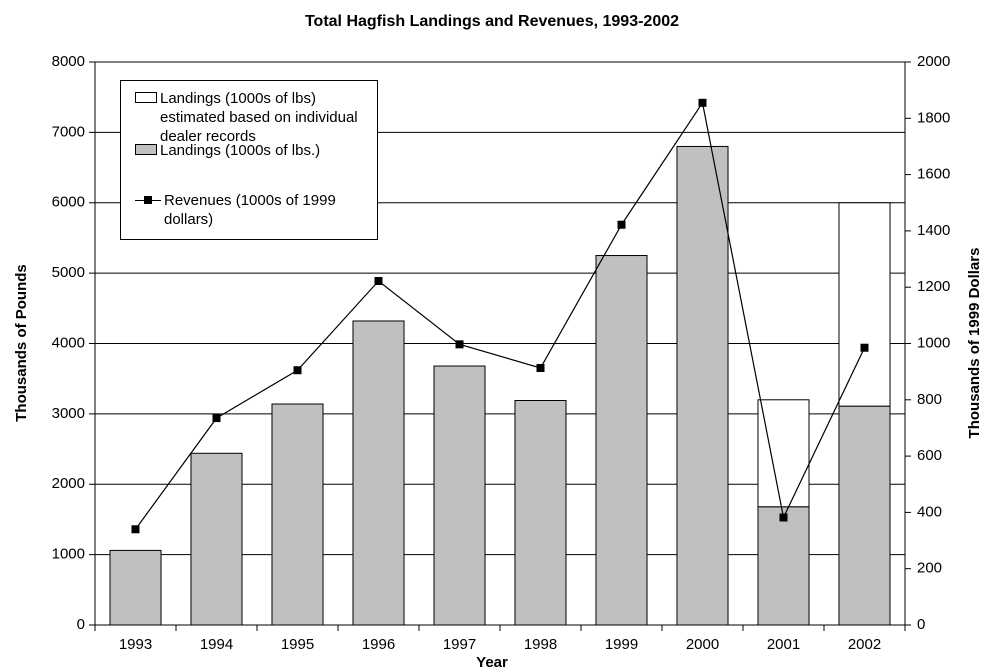 The height and width of the screenshot is (672, 984). I want to click on y-tick-label: 5000, so click(68, 272).